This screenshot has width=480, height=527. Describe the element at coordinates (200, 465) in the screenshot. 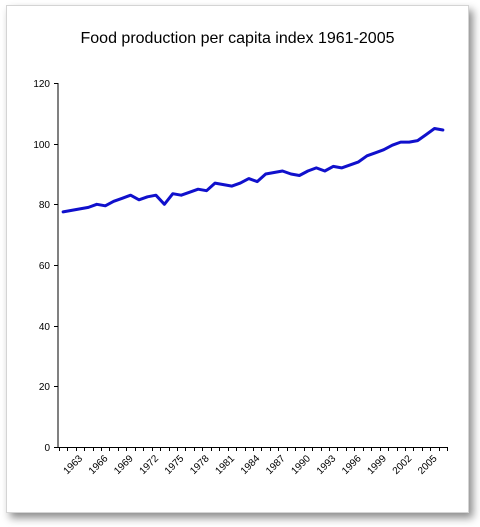

I see `x-tick-label: 1978` at that location.